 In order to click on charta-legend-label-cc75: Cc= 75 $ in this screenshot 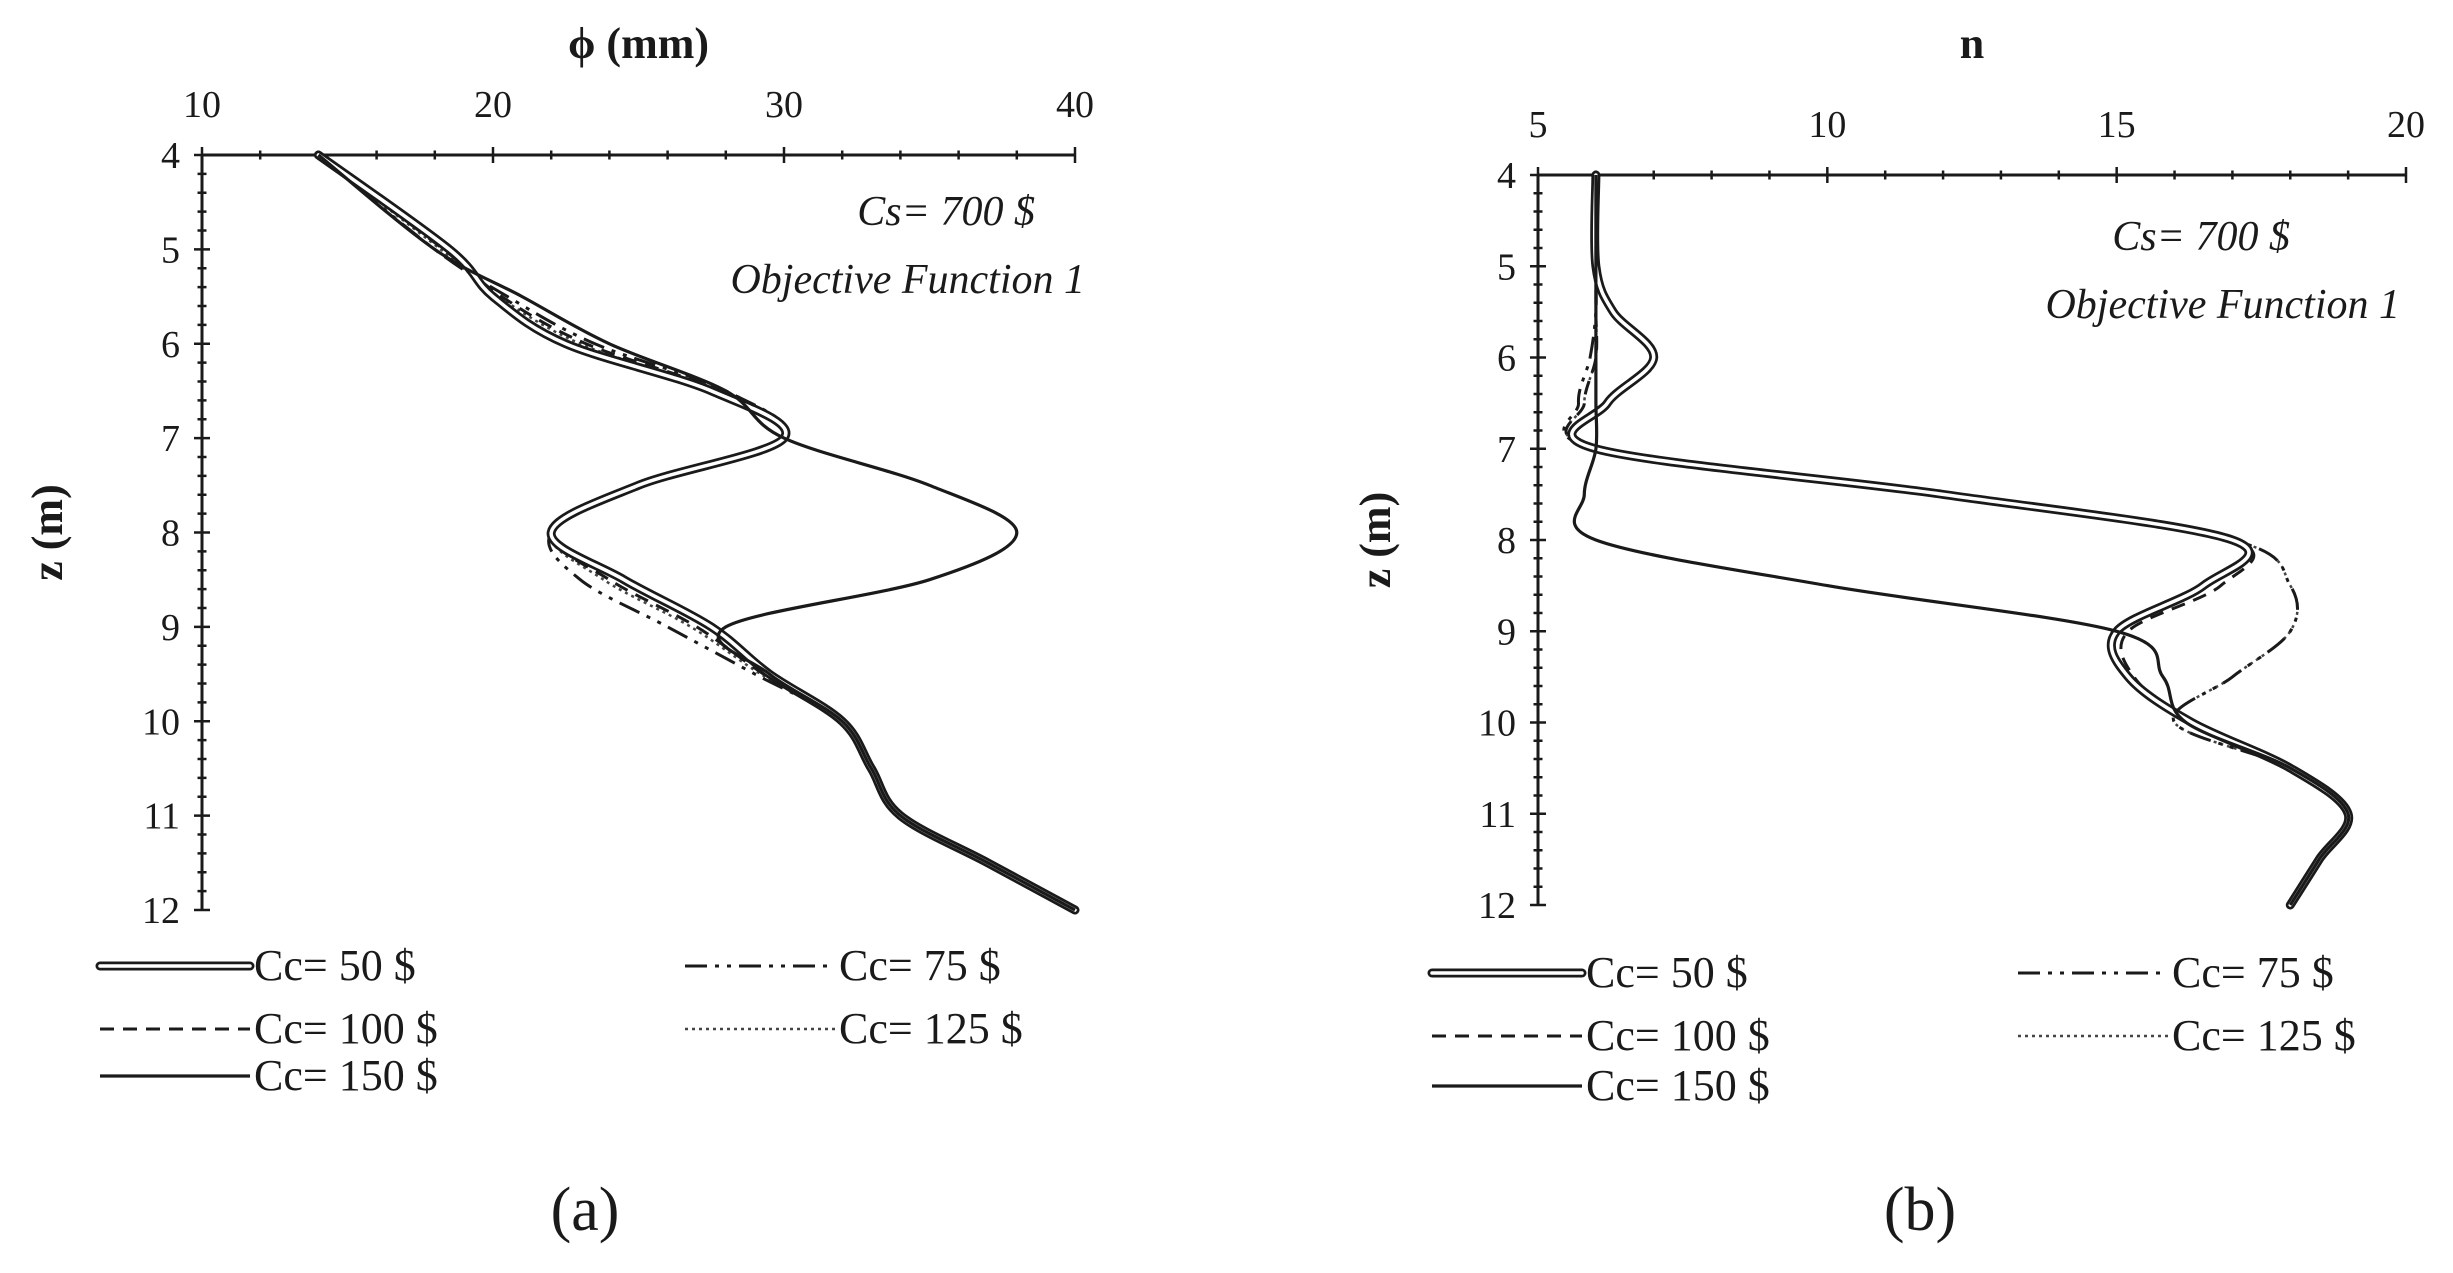, I will do `click(920, 965)`.